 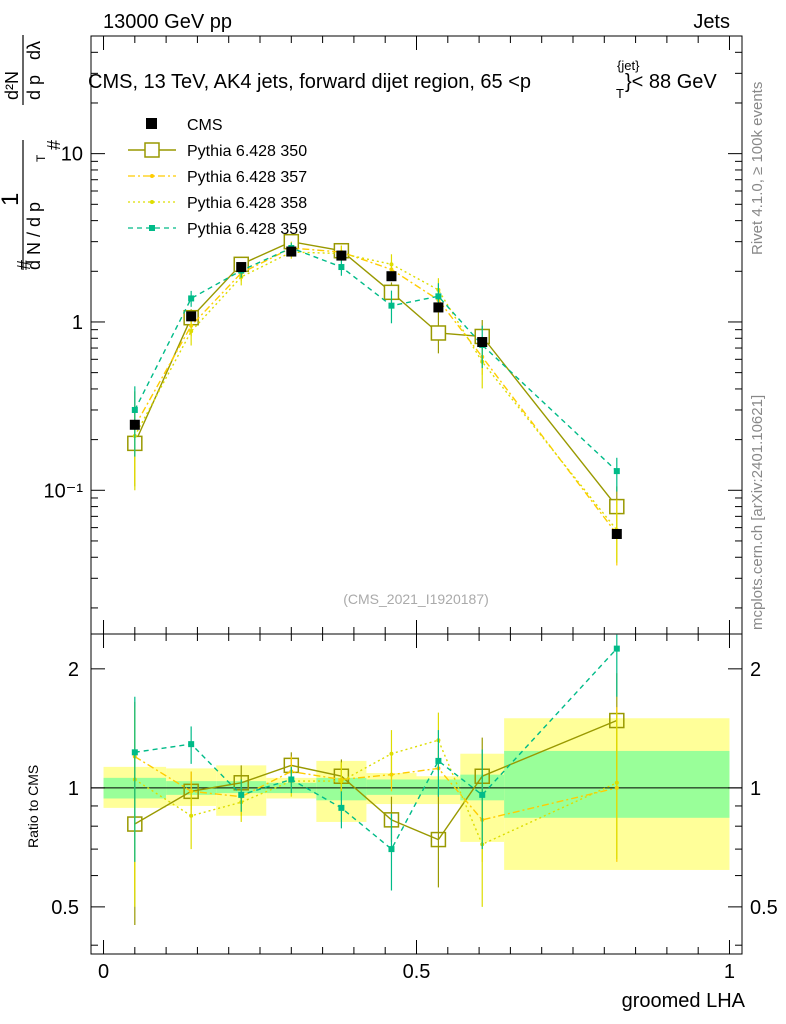 What do you see at coordinates (73, 789) in the screenshot?
I see `ratio-ytick-label: 1` at bounding box center [73, 789].